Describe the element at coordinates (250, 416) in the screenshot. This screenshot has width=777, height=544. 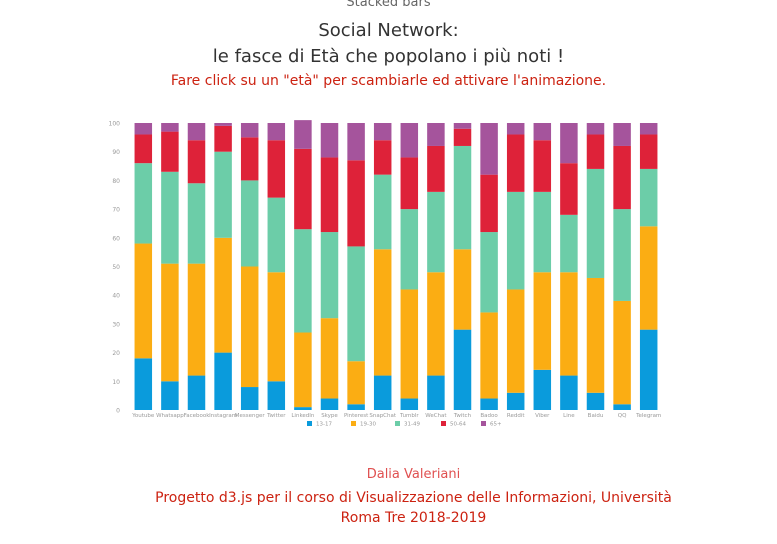
I see `x-tick-label: Messenger` at that location.